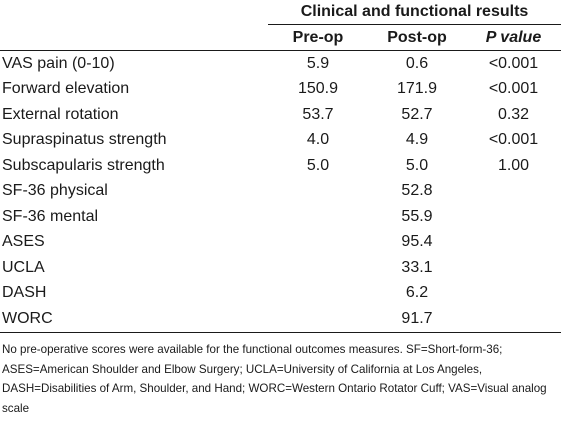 The image size is (561, 423). Describe the element at coordinates (417, 267) in the screenshot. I see `post-op-value: 33.1` at that location.